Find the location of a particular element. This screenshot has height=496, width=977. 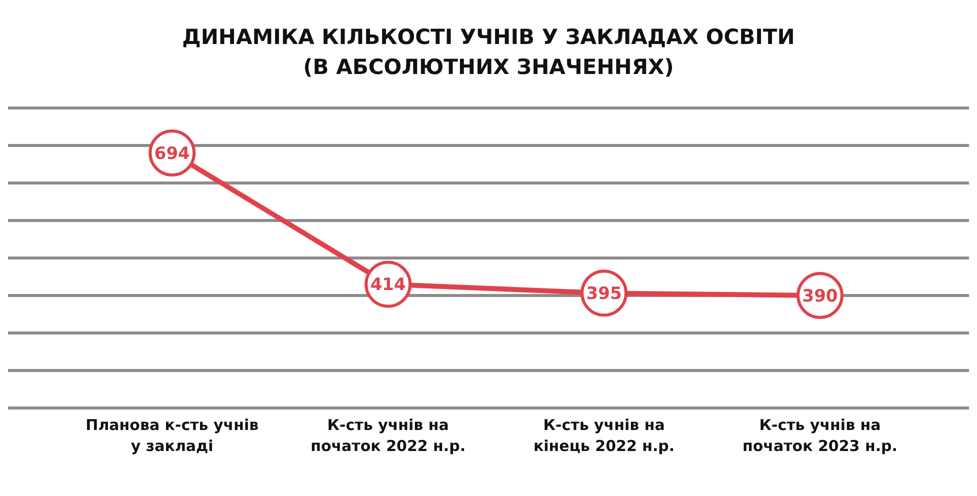

x-tick-label: Планова к-сть учнів у закладі is located at coordinates (172, 435).